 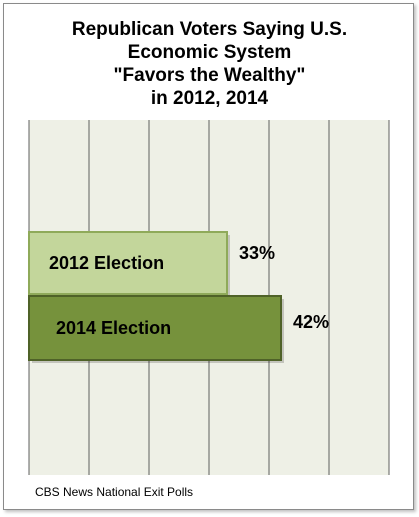 I want to click on chart-title-line-2: Economic System, so click(x=209, y=52).